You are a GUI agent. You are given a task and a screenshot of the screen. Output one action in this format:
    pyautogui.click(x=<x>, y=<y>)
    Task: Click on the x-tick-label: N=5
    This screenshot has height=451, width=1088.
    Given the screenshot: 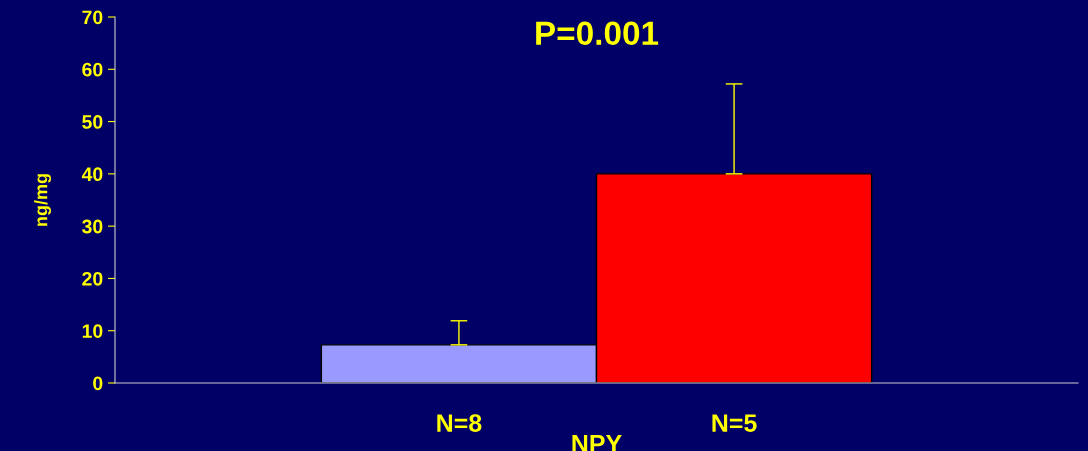 What is the action you would take?
    pyautogui.click(x=734, y=423)
    